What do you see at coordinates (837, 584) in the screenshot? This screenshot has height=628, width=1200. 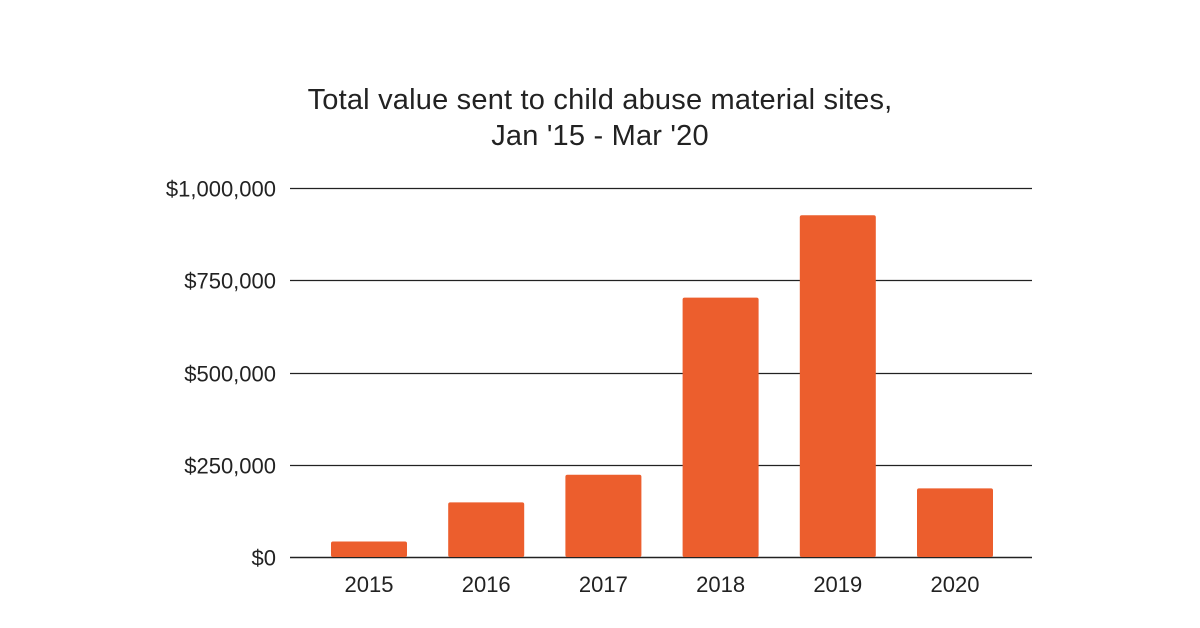 I see `x-tick-label: 2019` at bounding box center [837, 584].